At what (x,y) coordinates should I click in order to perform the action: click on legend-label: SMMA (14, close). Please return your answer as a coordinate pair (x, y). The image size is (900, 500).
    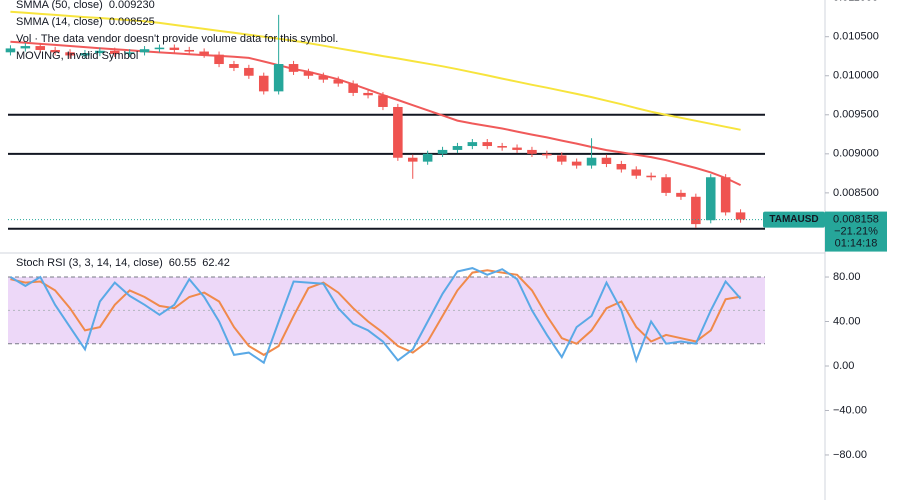
    Looking at the image, I should click on (59, 22).